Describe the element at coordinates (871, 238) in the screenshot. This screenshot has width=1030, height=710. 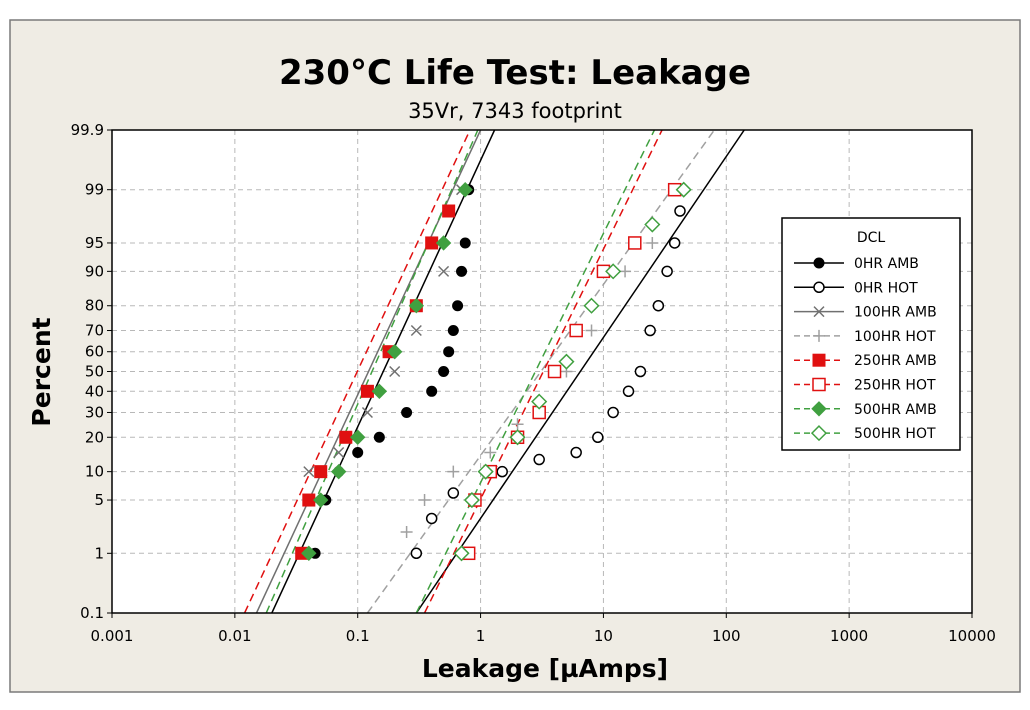
I see `legend-title: DCL` at that location.